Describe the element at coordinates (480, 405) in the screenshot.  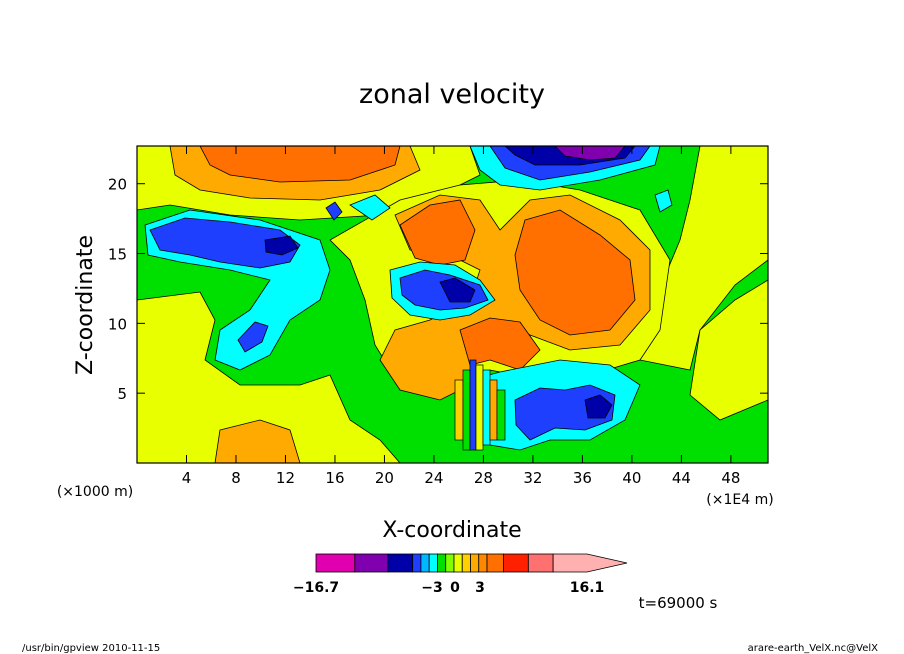
I see `wave-packet` at that location.